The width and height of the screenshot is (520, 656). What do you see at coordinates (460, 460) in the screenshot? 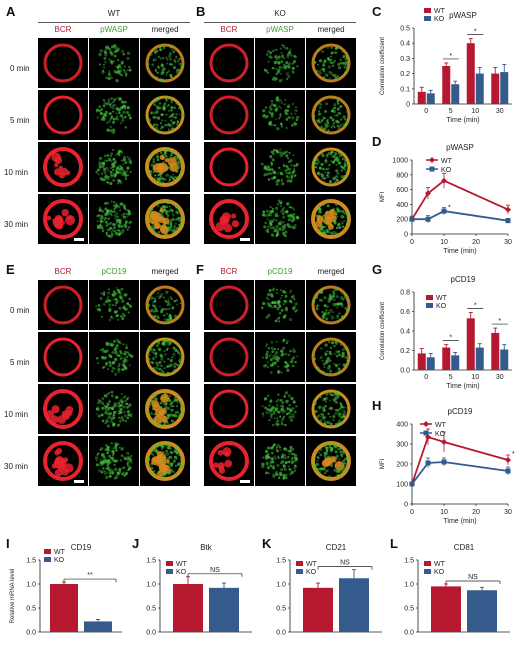
I see `series-line-wt` at bounding box center [460, 460].